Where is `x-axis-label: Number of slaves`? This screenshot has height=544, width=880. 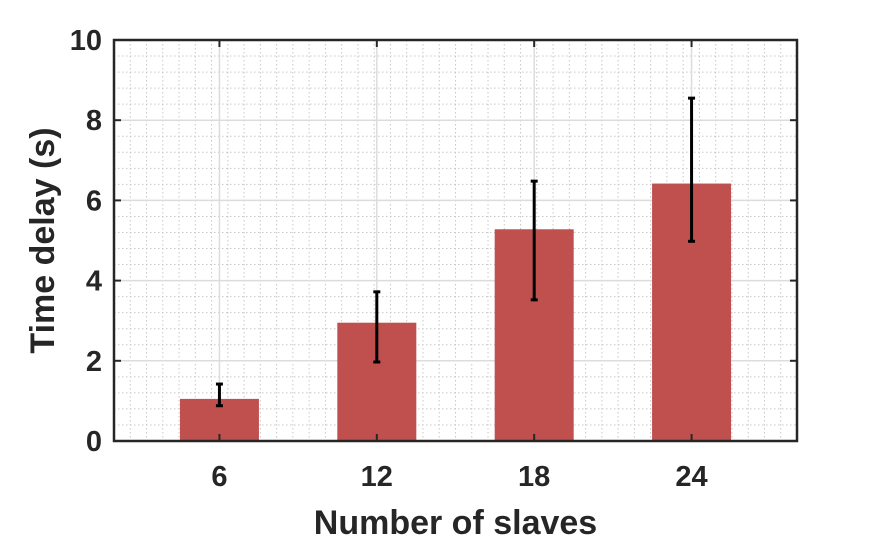
x-axis-label: Number of slaves is located at coordinates (455, 523).